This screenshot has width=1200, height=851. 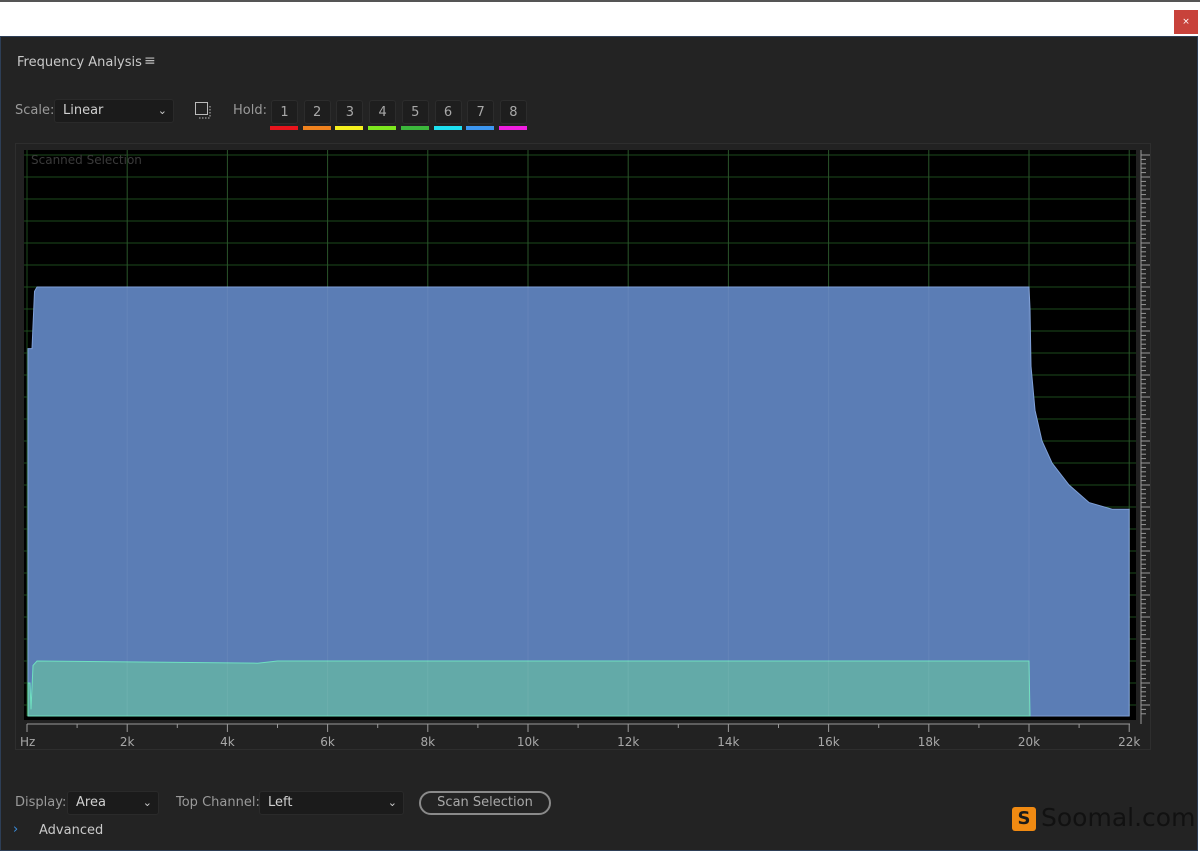 What do you see at coordinates (828, 742) in the screenshot?
I see `x-tick-label: 16k` at bounding box center [828, 742].